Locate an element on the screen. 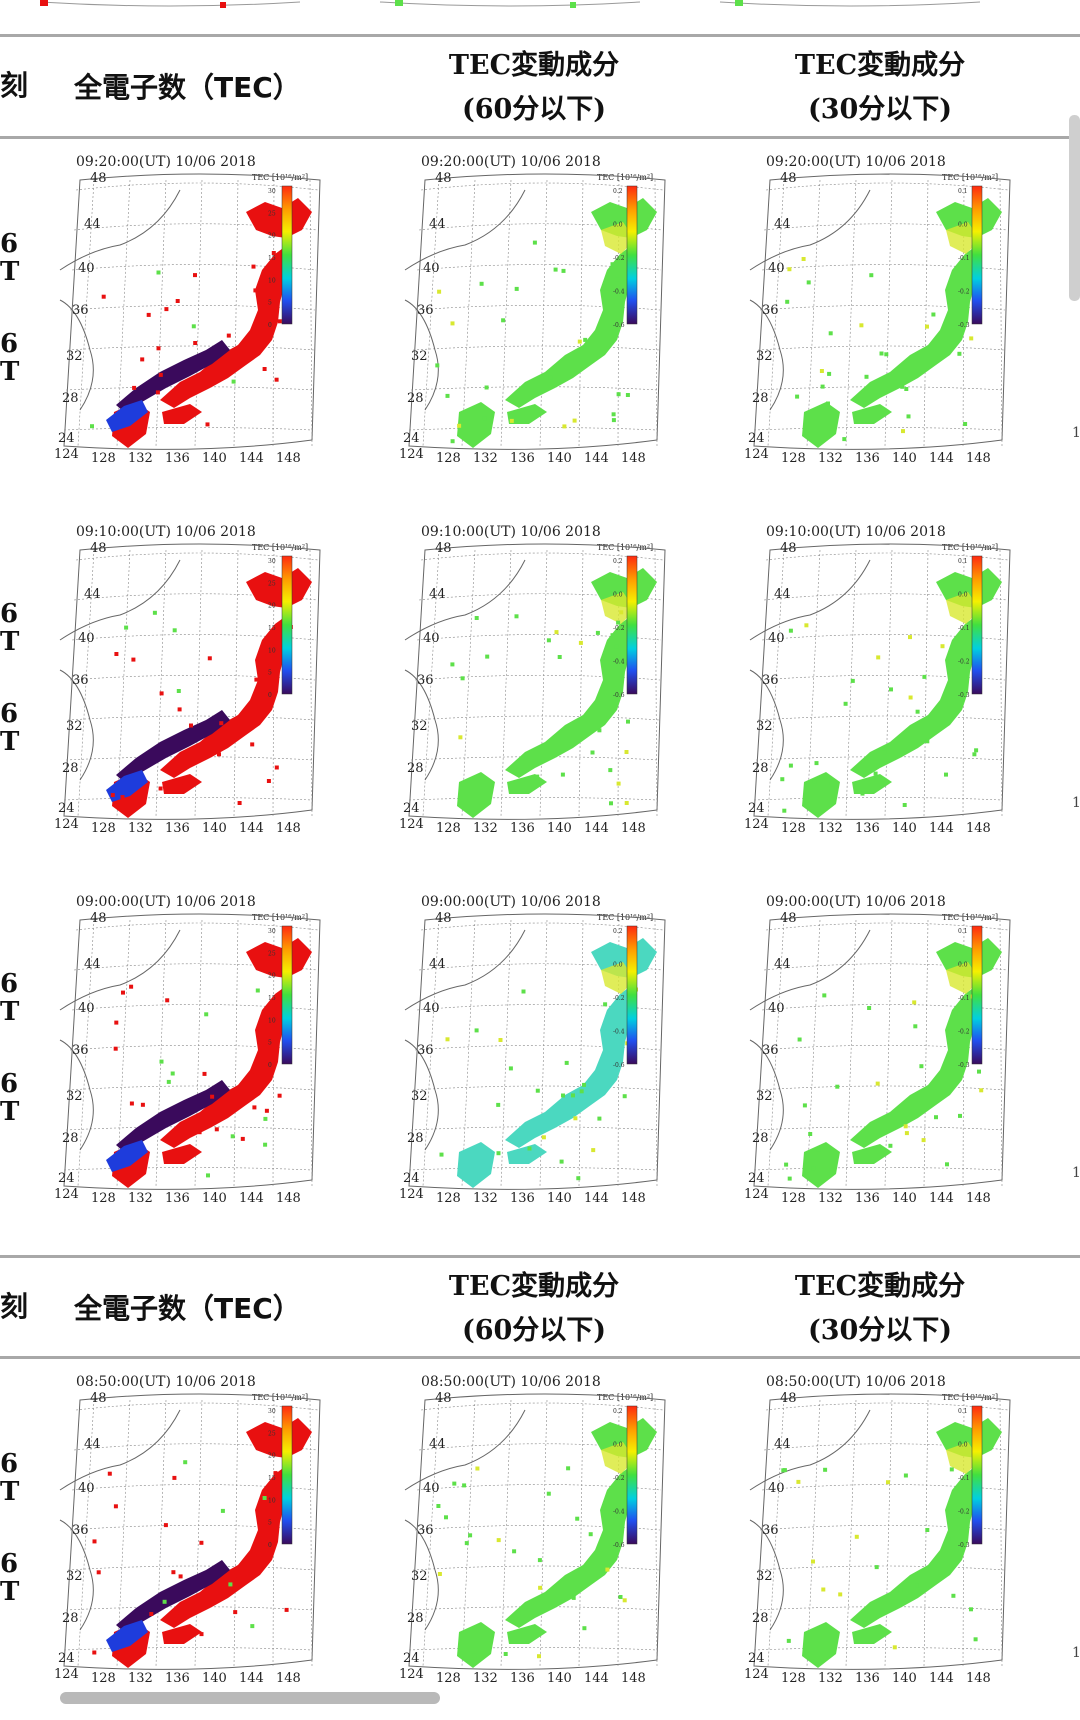 The height and width of the screenshot is (1720, 1080). kyushu-region is located at coordinates (476, 1645).